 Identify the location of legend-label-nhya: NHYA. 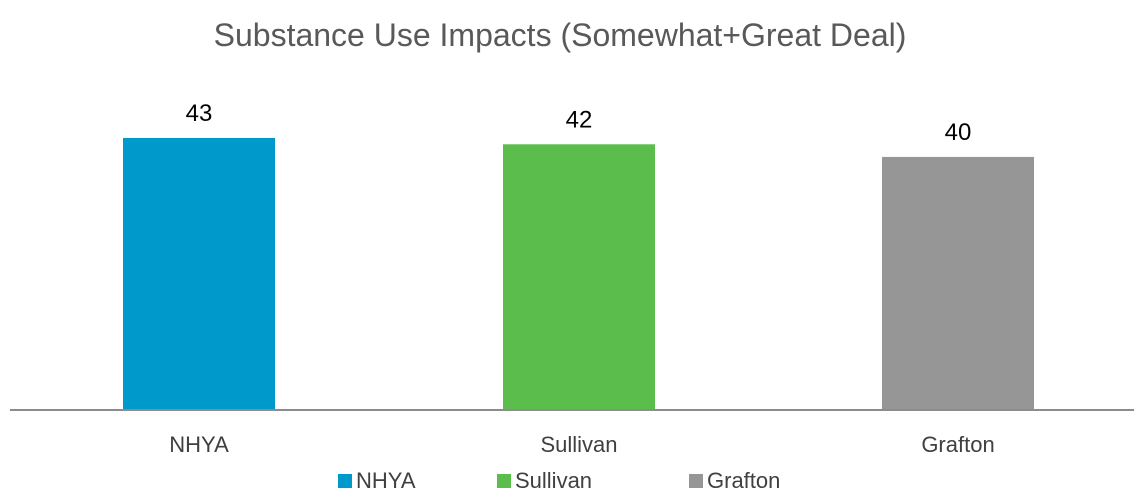
(386, 480).